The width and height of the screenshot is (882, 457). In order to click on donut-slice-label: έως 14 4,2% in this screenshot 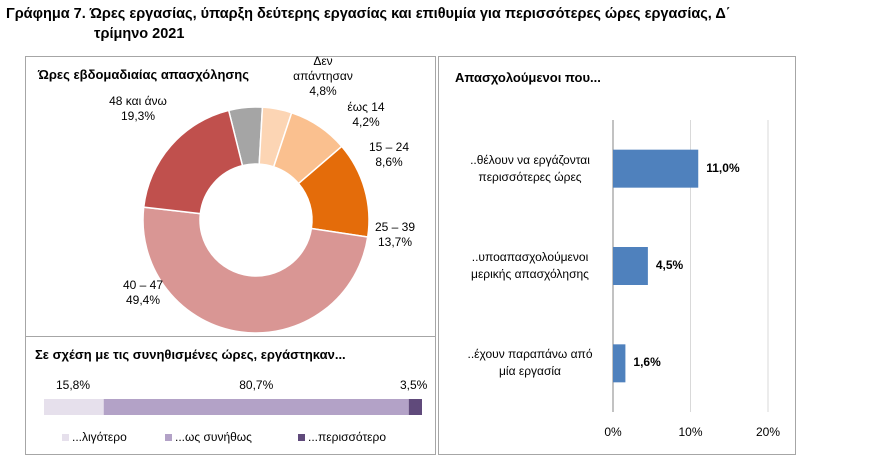, I will do `click(366, 115)`.